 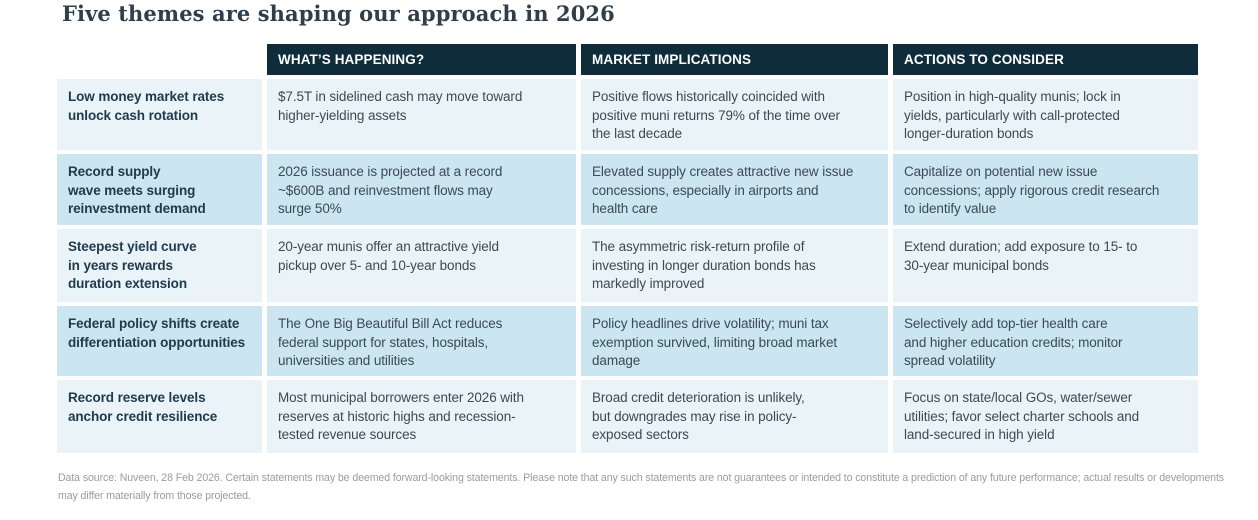 What do you see at coordinates (421, 59) in the screenshot?
I see `column-header-whats-happening: WHAT’S HAPPENING?` at bounding box center [421, 59].